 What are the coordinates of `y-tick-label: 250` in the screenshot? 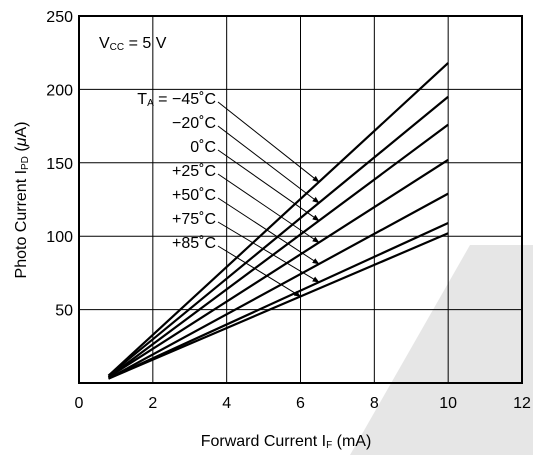 It's located at (59, 17).